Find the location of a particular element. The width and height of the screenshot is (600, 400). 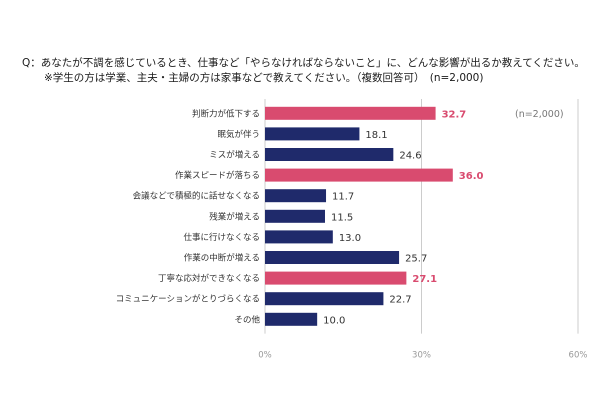

value-label: 22.7 is located at coordinates (400, 300).